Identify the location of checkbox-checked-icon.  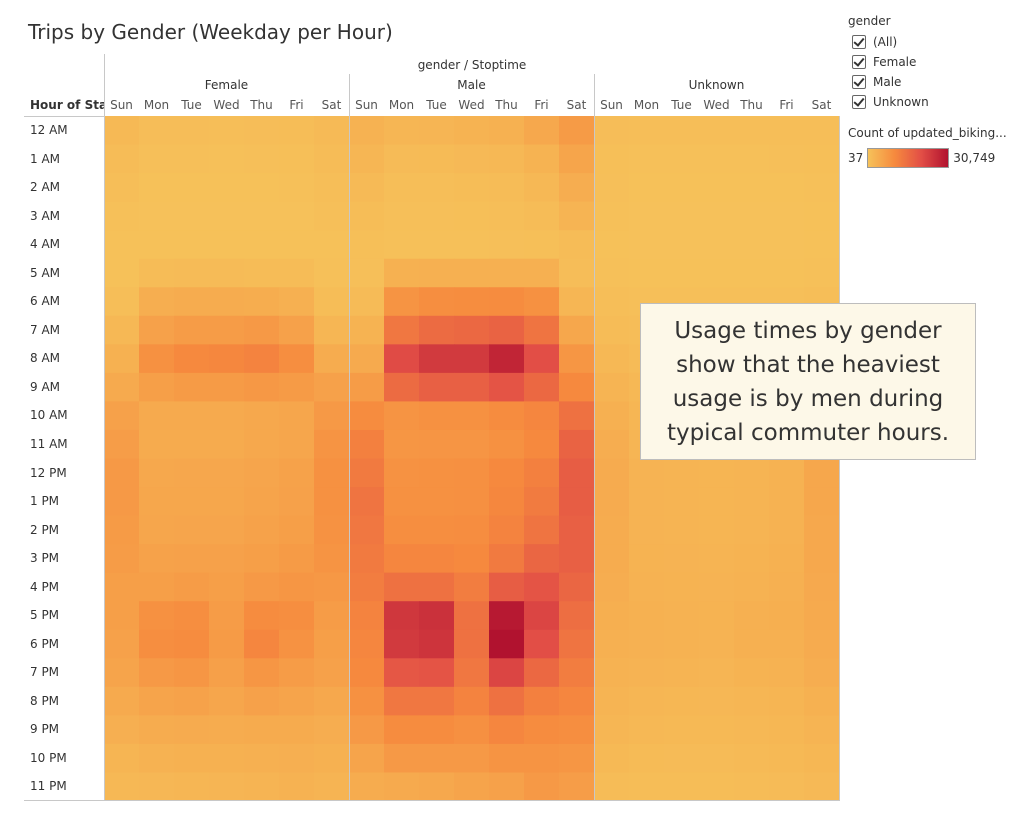
(859, 62).